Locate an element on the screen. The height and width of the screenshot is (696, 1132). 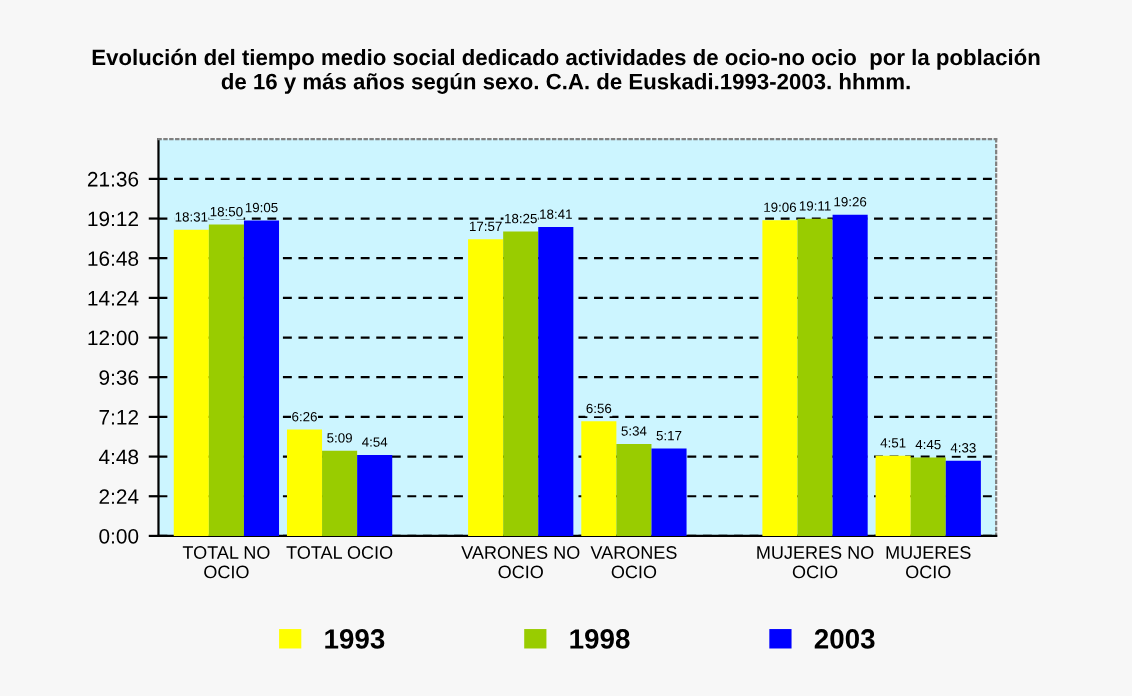
x-tick-label: MUJERES OCIO is located at coordinates (928, 562).